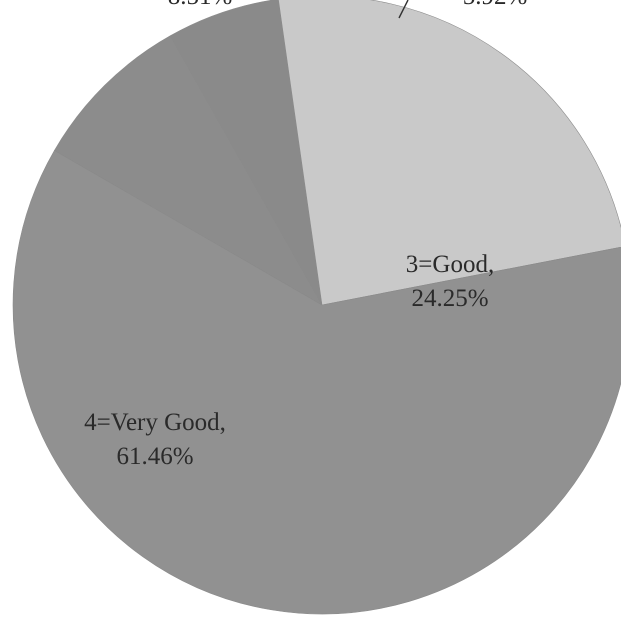 The width and height of the screenshot is (621, 619). Describe the element at coordinates (449, 298) in the screenshot. I see `slice-value-label-3: 24.25%` at that location.